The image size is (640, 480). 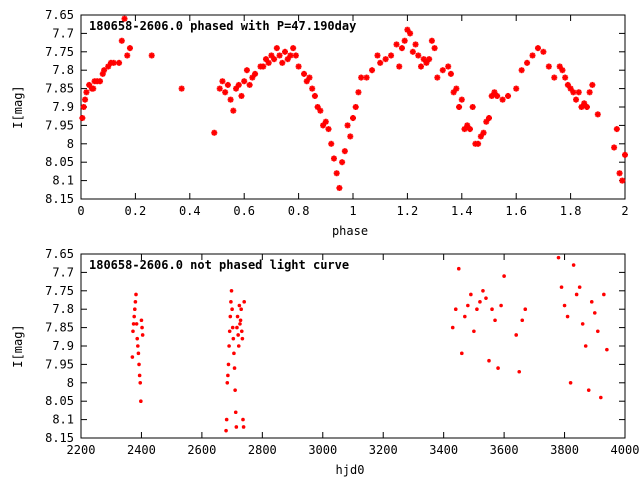 What do you see at coordinates (571, 211) in the screenshot?
I see `phased-x-tick-label: 1.8` at bounding box center [571, 211].